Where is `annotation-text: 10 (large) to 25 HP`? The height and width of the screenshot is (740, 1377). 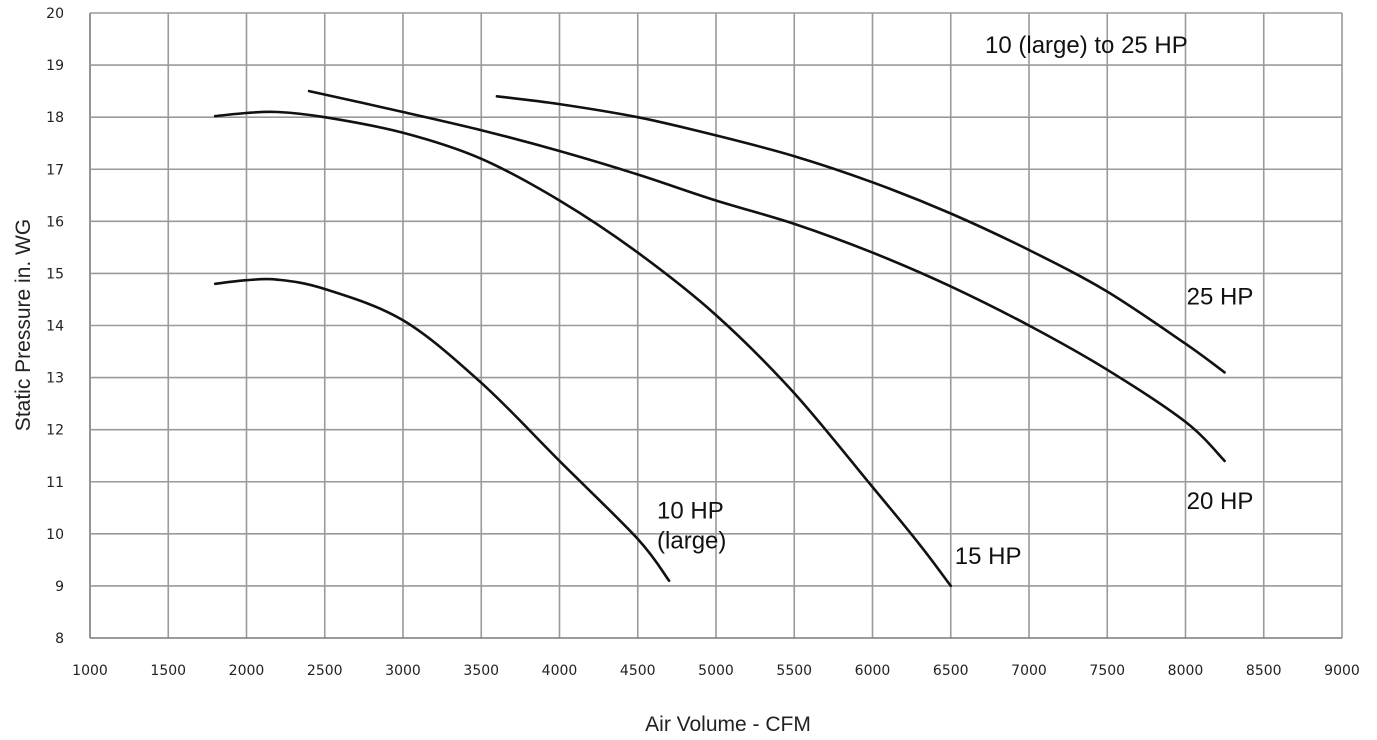
annotation-text: 10 (large) to 25 HP is located at coordinates (1086, 45).